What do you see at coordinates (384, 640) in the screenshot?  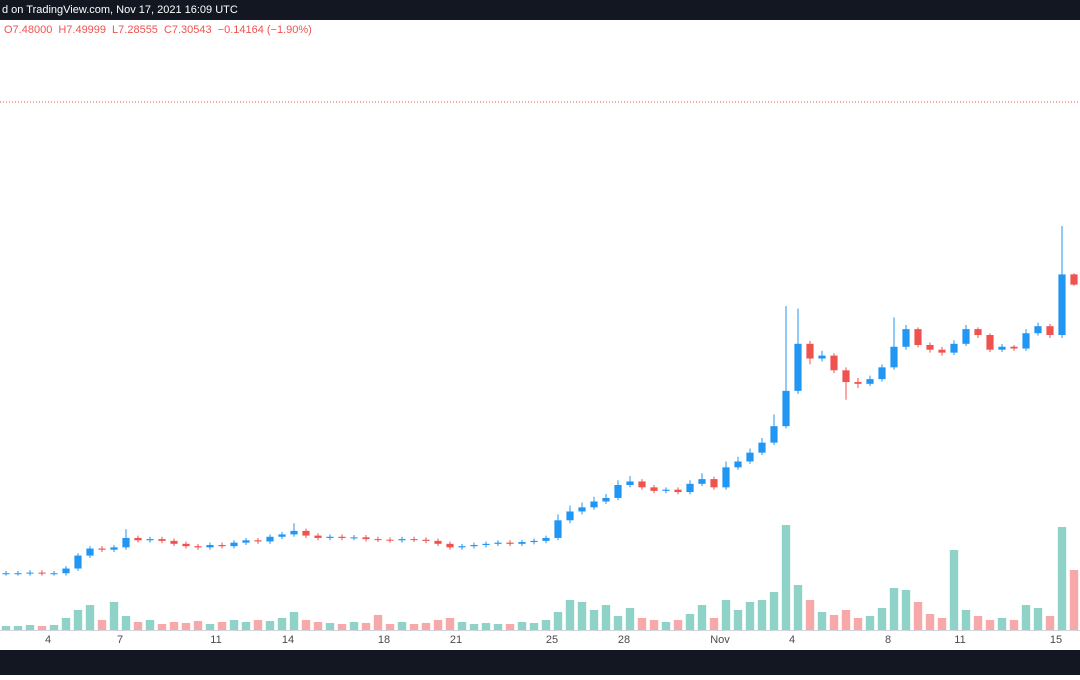 I see `x-tick-label: 18` at bounding box center [384, 640].